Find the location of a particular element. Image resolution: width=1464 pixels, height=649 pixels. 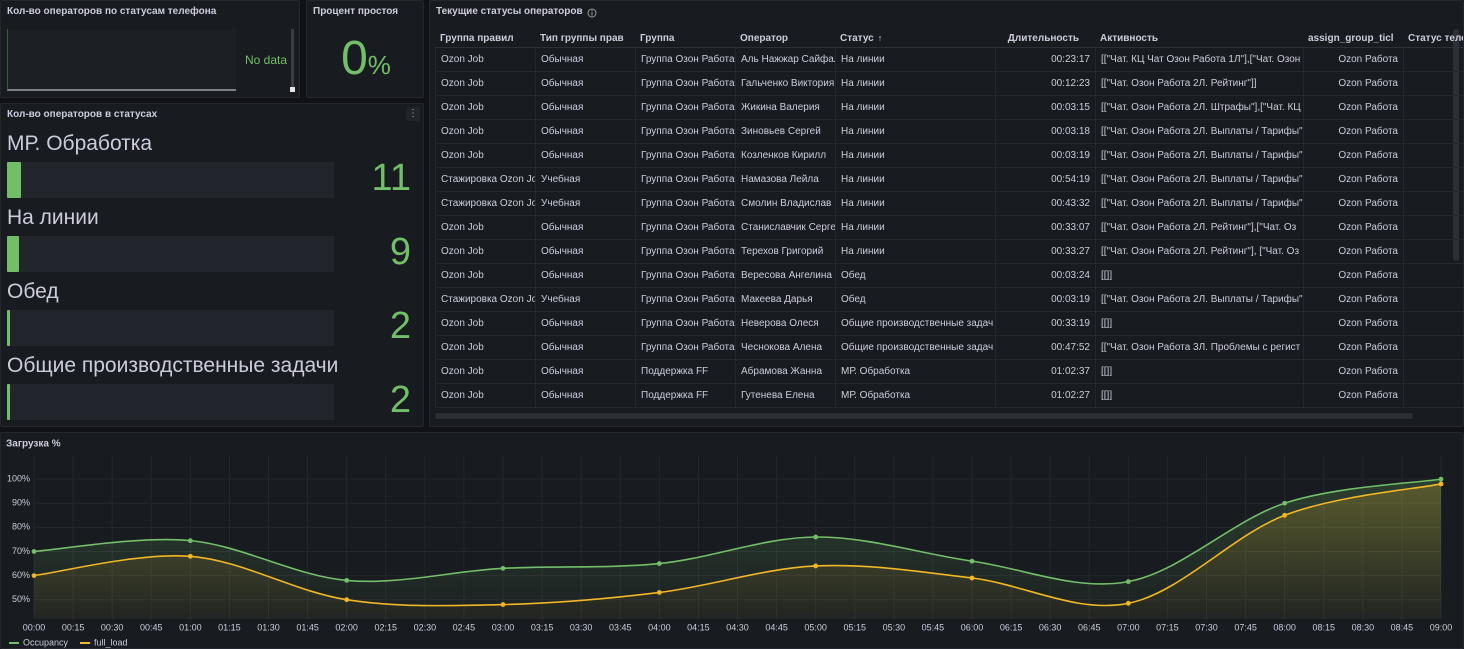

table-cell: [[]] is located at coordinates (1199, 324).